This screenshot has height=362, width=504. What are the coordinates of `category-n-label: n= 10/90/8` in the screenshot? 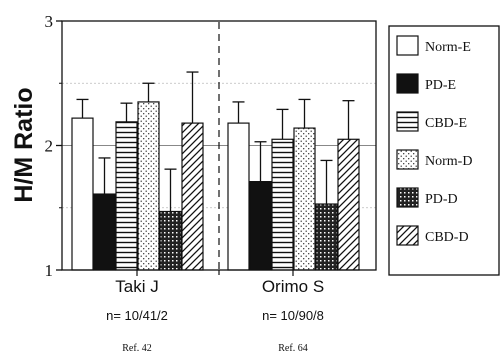 It's located at (293, 315).